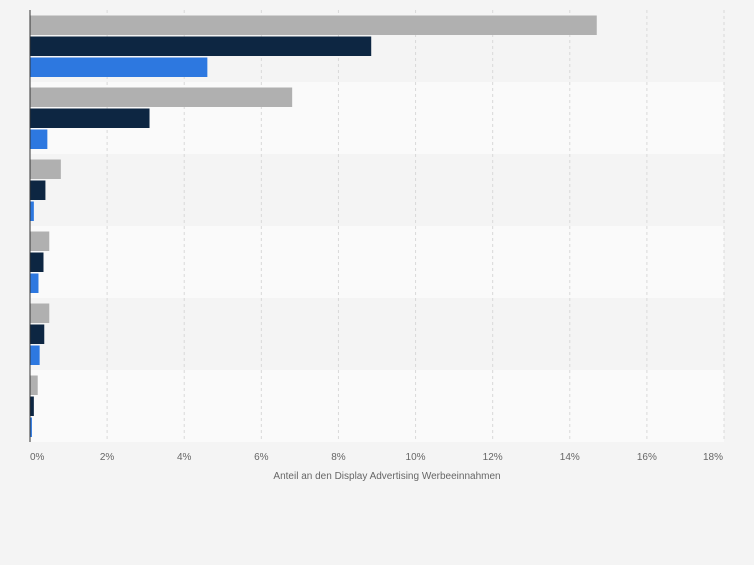 The width and height of the screenshot is (754, 565). Describe the element at coordinates (647, 457) in the screenshot. I see `x-tick-label: 16%` at that location.